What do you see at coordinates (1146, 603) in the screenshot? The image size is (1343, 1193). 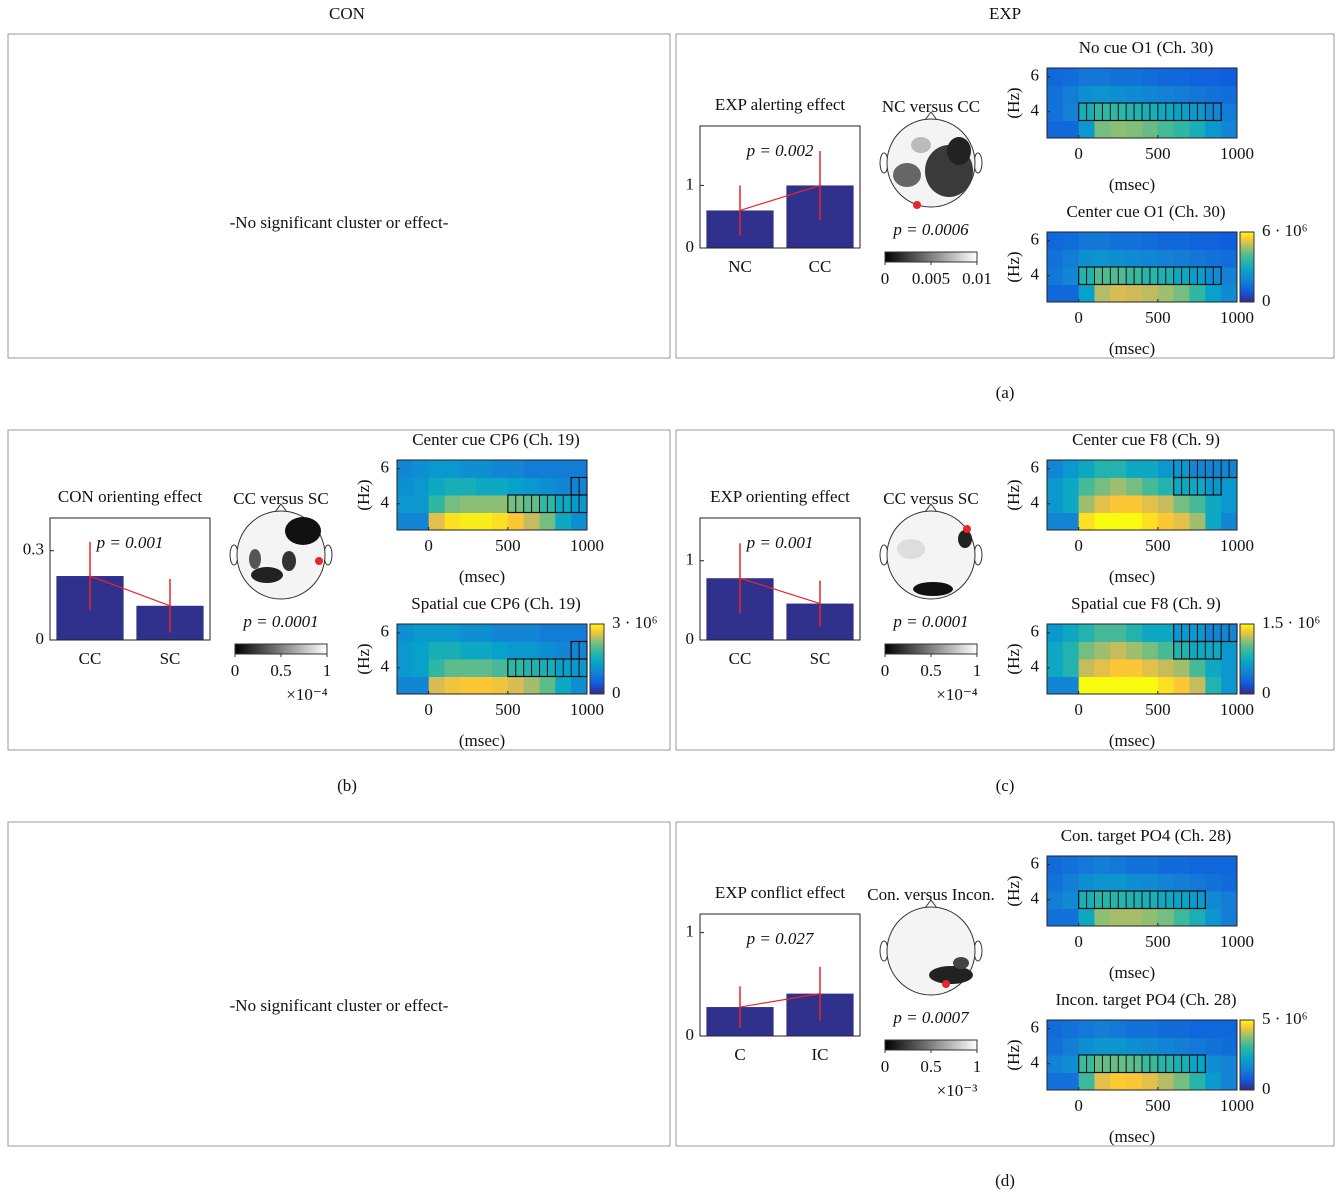 I see `heatmap-title: Spatial cue F8 (Ch. 9)` at bounding box center [1146, 603].